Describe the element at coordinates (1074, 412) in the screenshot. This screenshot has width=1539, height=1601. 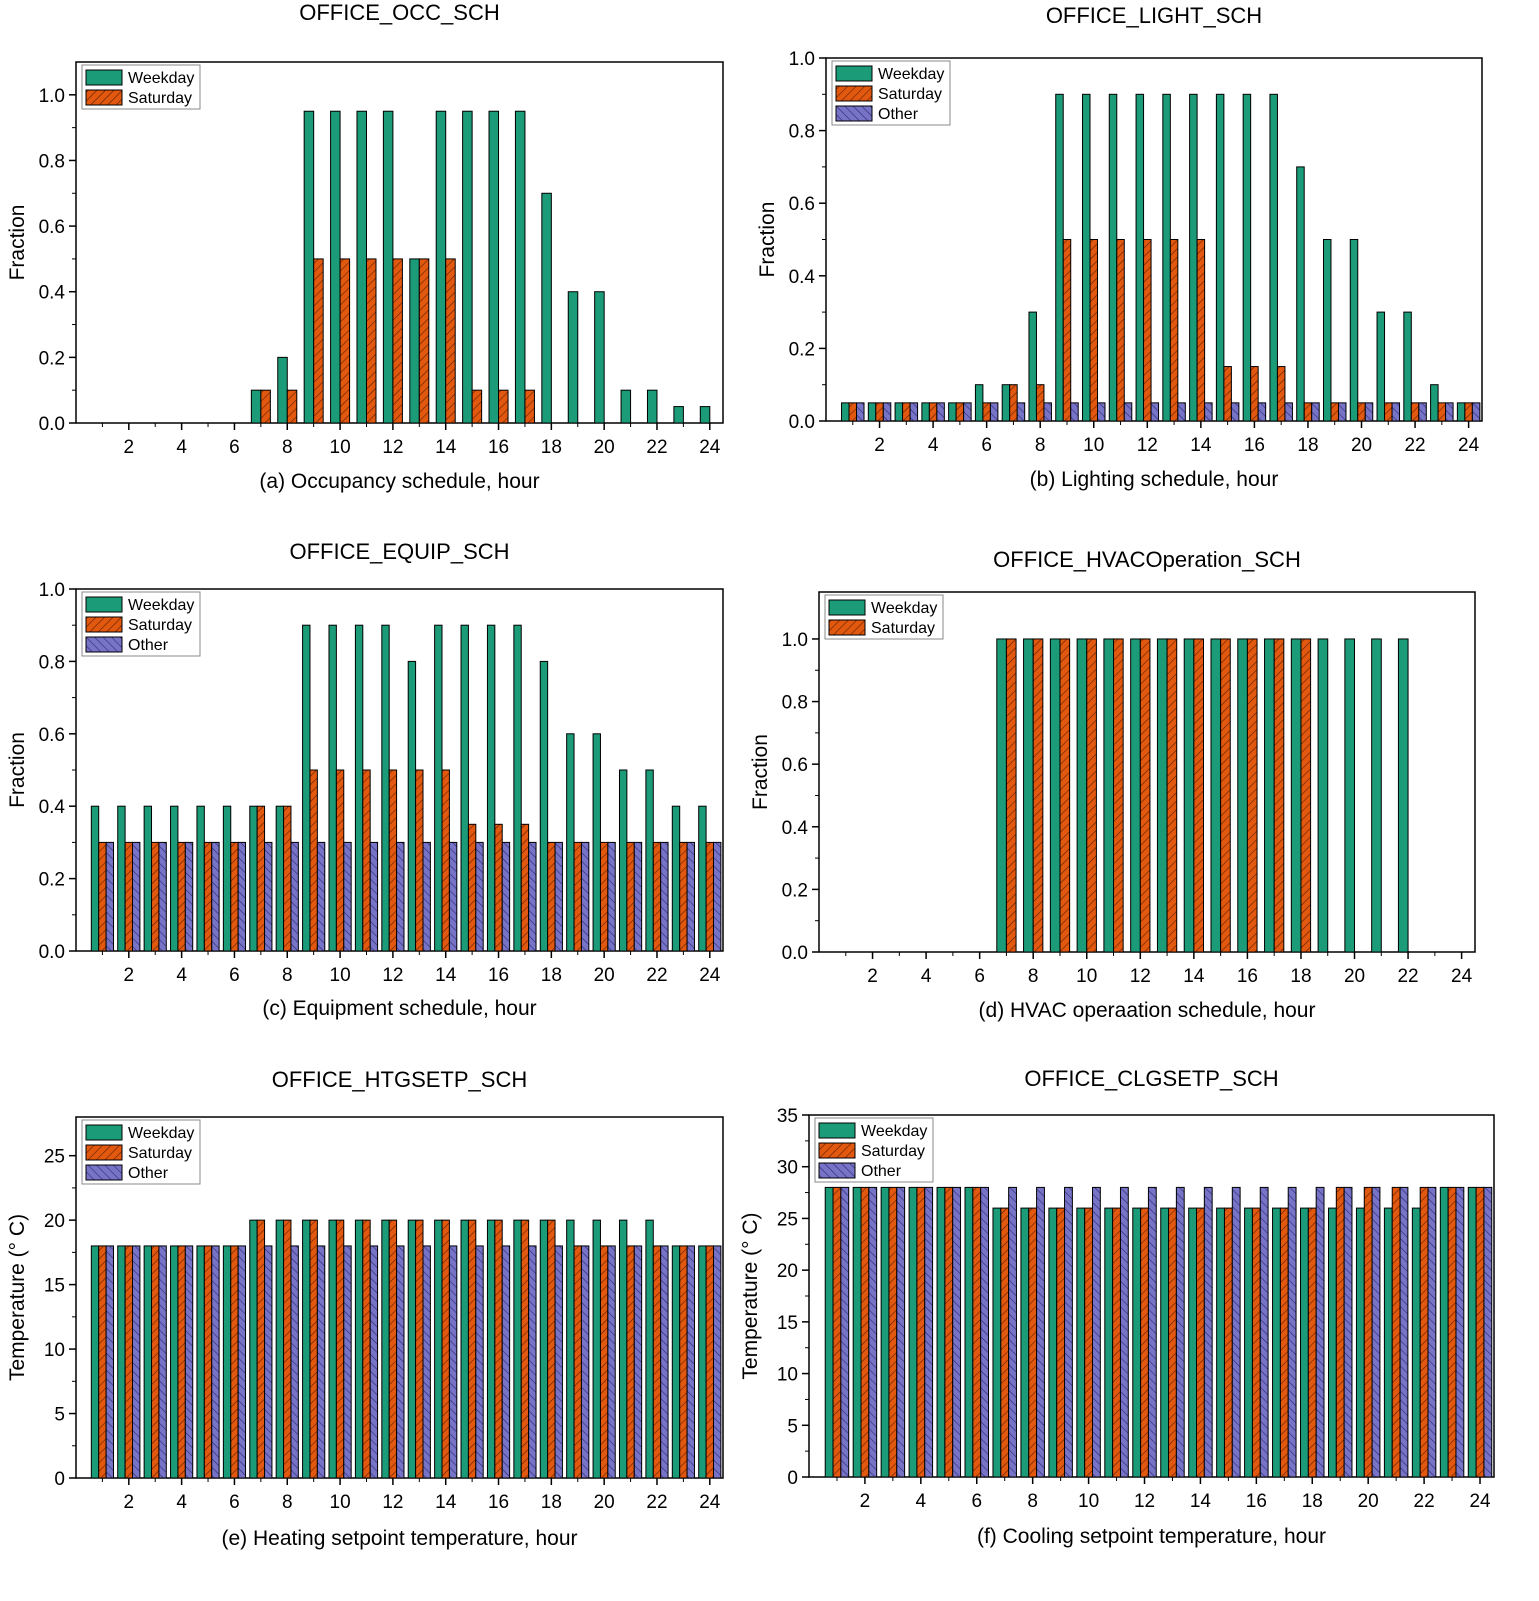
I see `bar-other-h9` at that location.